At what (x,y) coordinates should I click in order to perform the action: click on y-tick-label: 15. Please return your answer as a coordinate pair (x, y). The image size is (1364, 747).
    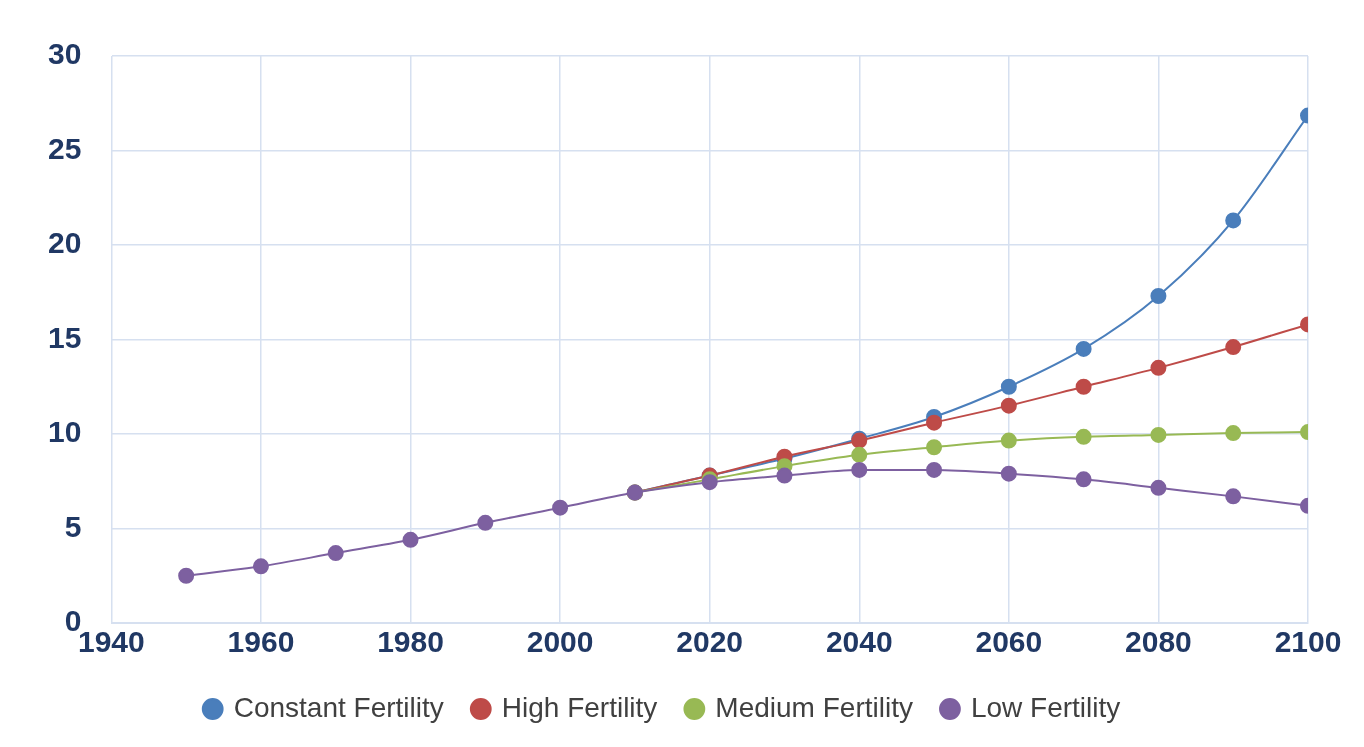
    Looking at the image, I should click on (64, 337).